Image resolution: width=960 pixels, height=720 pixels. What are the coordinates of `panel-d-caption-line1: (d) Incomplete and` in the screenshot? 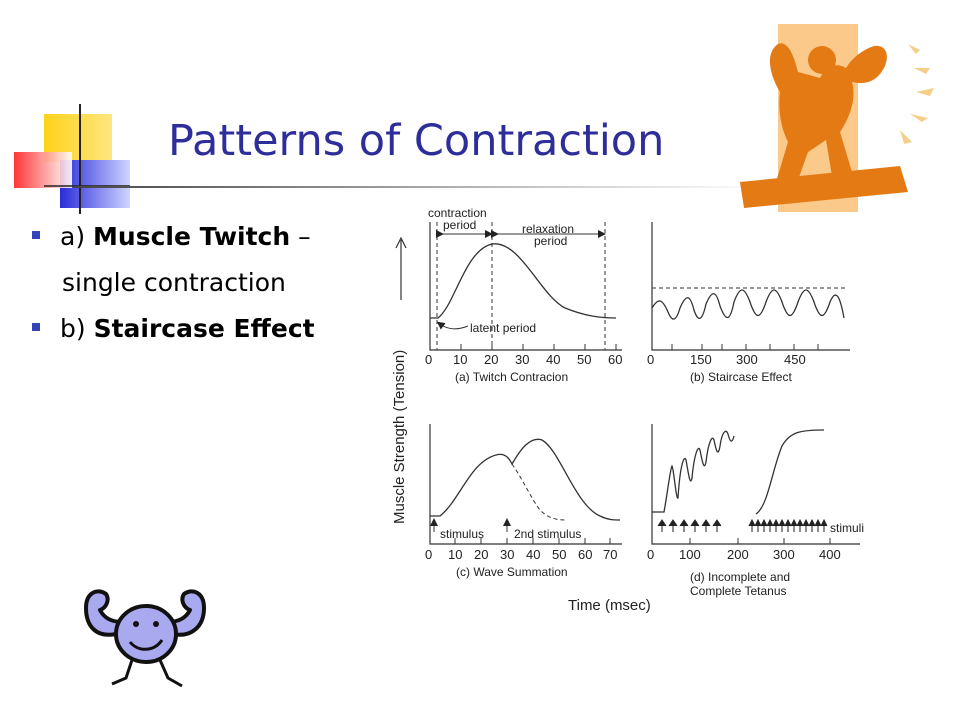 It's located at (740, 577).